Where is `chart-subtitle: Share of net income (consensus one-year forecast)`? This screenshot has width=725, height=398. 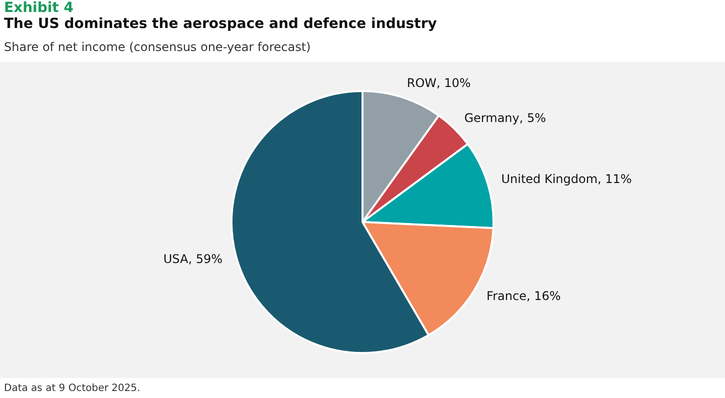 chart-subtitle: Share of net income (consensus one-year forecast) is located at coordinates (157, 47).